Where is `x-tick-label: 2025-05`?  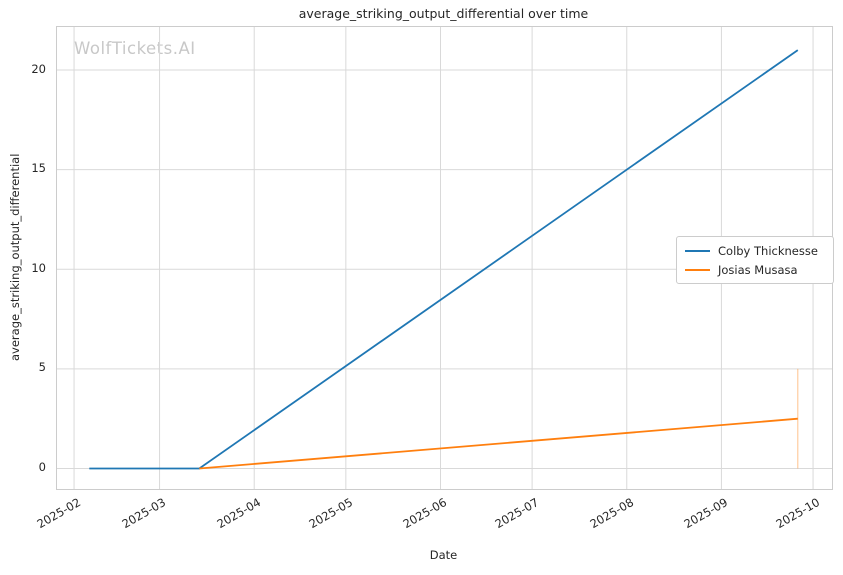 x-tick-label: 2025-05 is located at coordinates (330, 513).